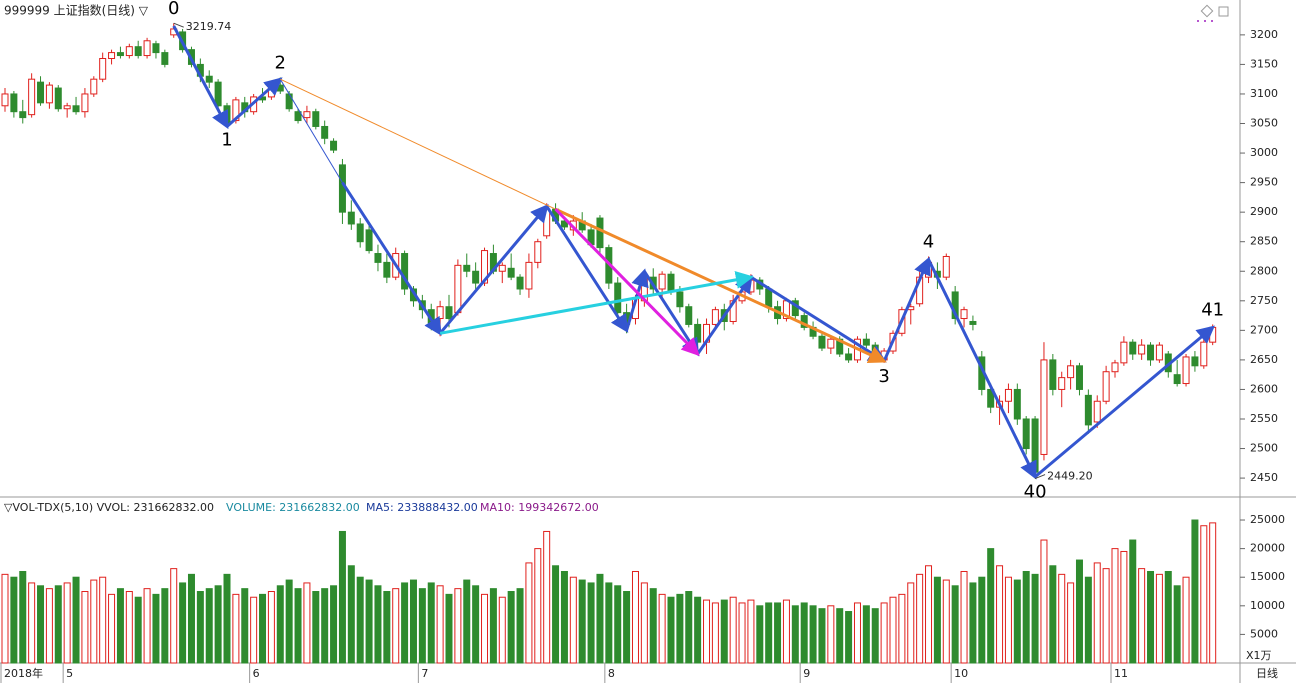 The width and height of the screenshot is (1296, 687). I want to click on x-tick-label: 8, so click(611, 673).